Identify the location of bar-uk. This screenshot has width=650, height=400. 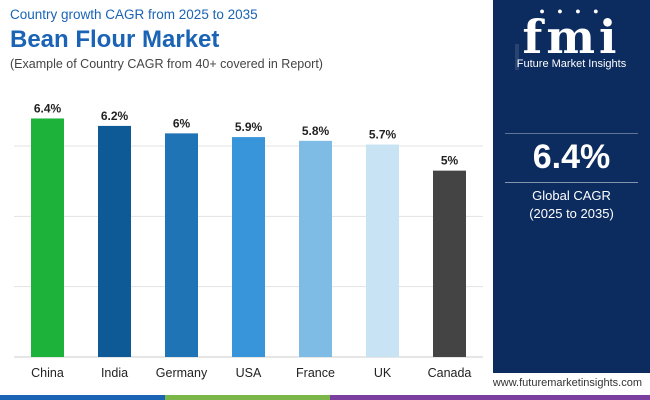
(382, 250).